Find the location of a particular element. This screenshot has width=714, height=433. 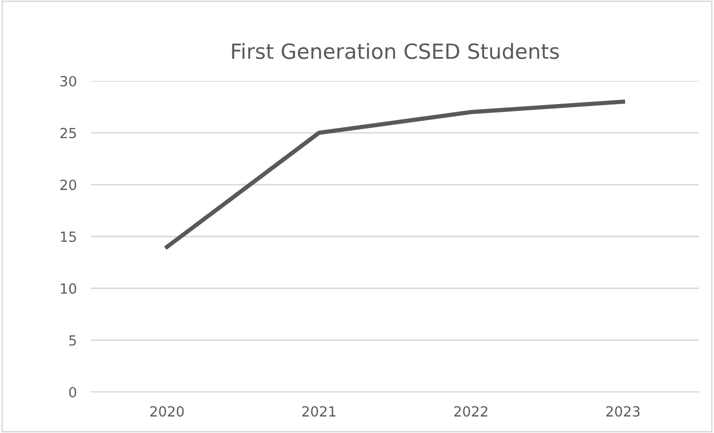

y-tick-label: 20 is located at coordinates (68, 185).